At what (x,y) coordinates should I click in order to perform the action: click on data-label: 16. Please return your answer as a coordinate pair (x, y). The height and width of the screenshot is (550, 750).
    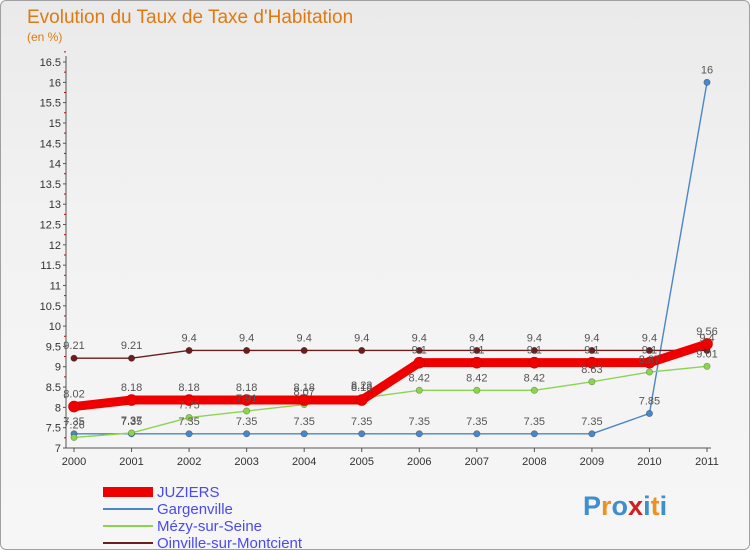
    Looking at the image, I should click on (707, 70).